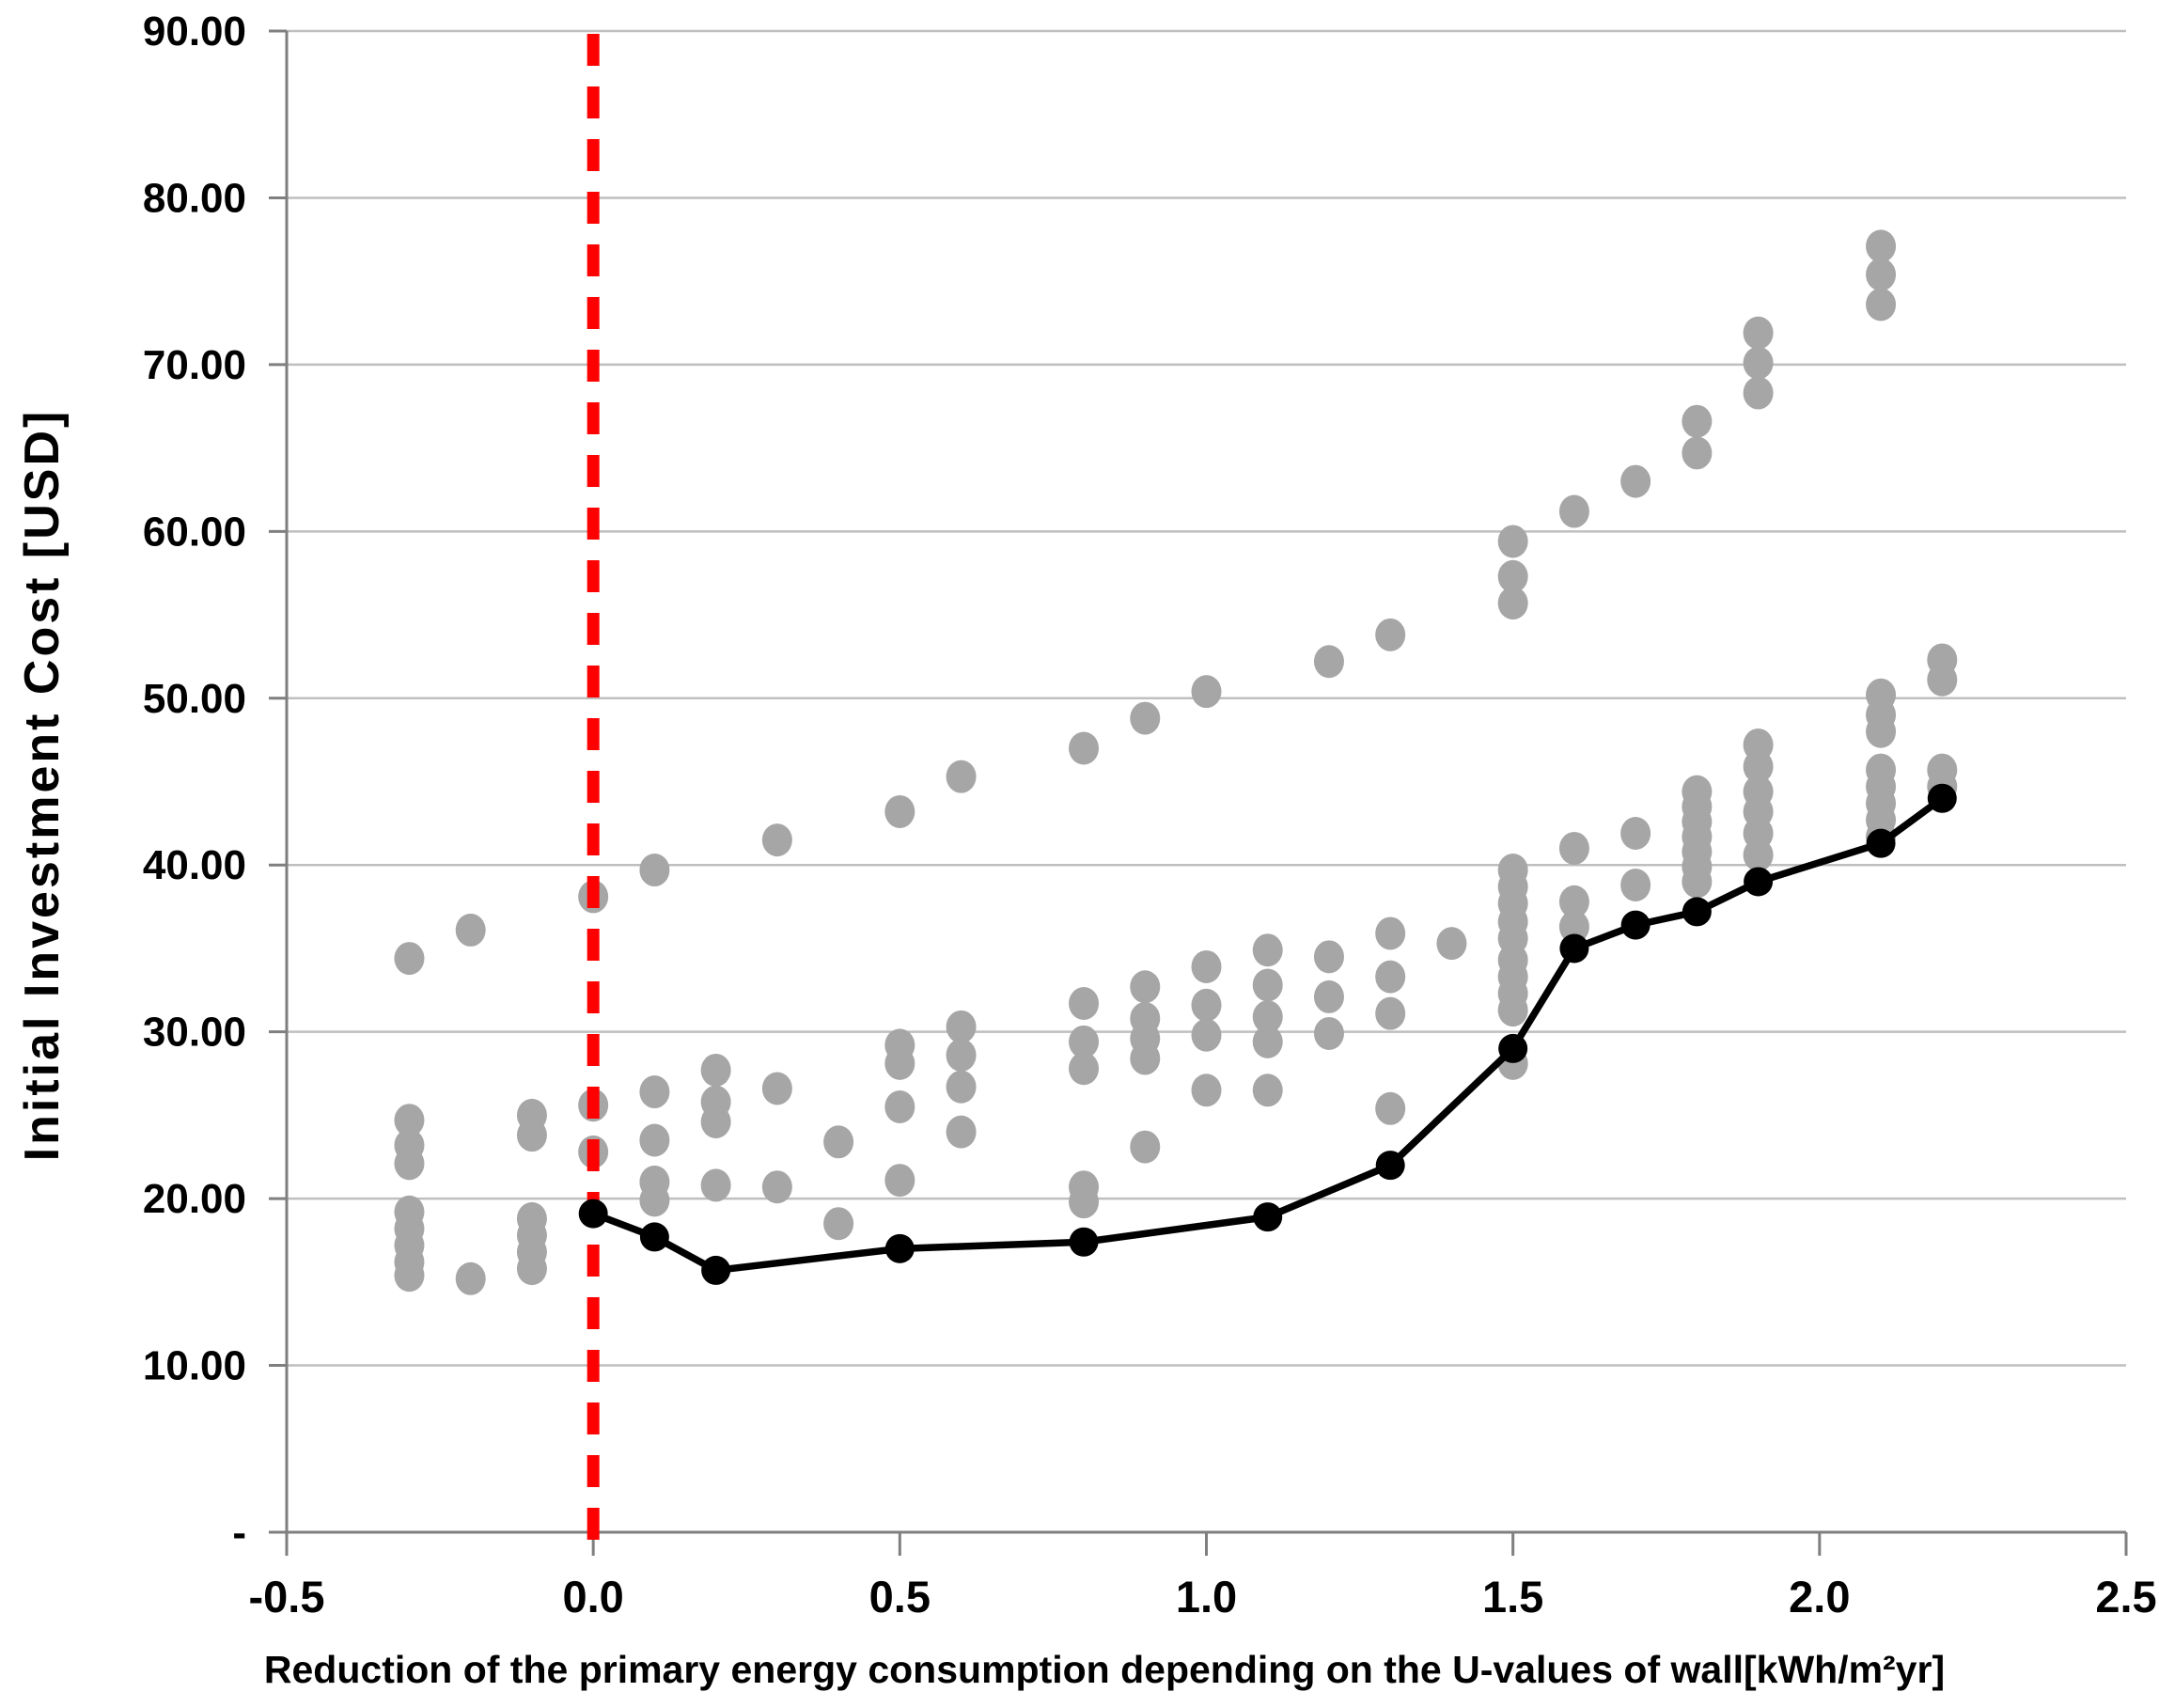 The height and width of the screenshot is (1708, 2159). What do you see at coordinates (195, 1366) in the screenshot?
I see `y-tick-label: 10.00` at bounding box center [195, 1366].